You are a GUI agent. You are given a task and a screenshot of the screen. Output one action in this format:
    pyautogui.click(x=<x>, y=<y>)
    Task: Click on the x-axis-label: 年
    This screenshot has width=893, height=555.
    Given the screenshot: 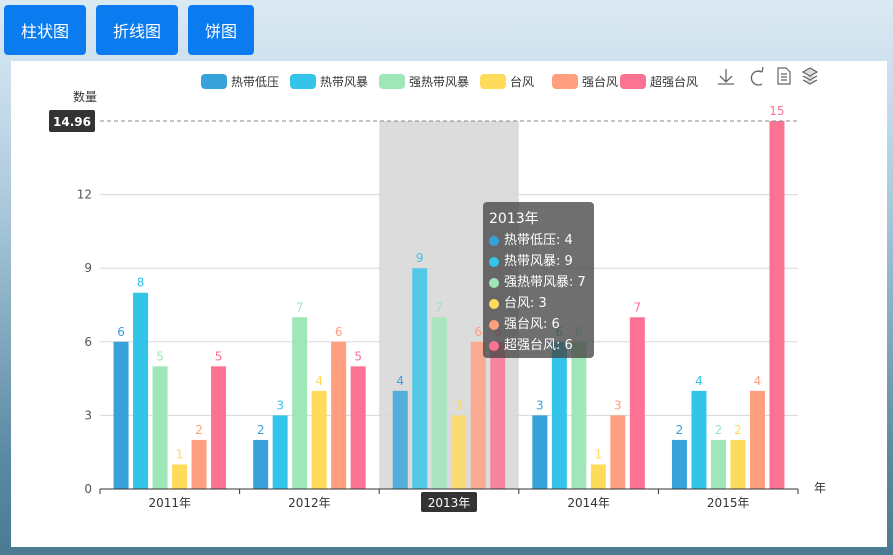 What is the action you would take?
    pyautogui.click(x=820, y=488)
    